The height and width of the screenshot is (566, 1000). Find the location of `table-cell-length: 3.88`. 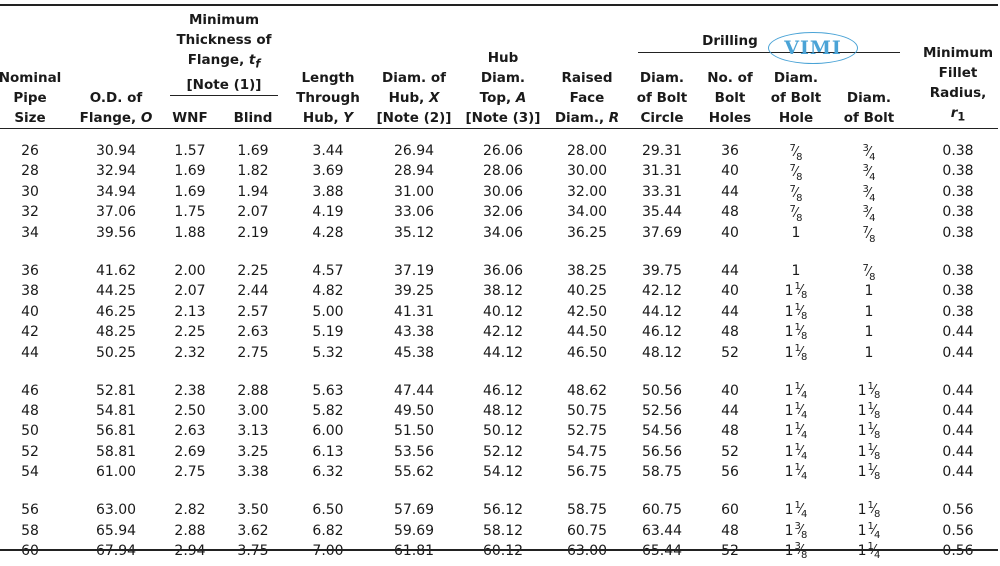

table-cell-length: 3.88 is located at coordinates (328, 191).